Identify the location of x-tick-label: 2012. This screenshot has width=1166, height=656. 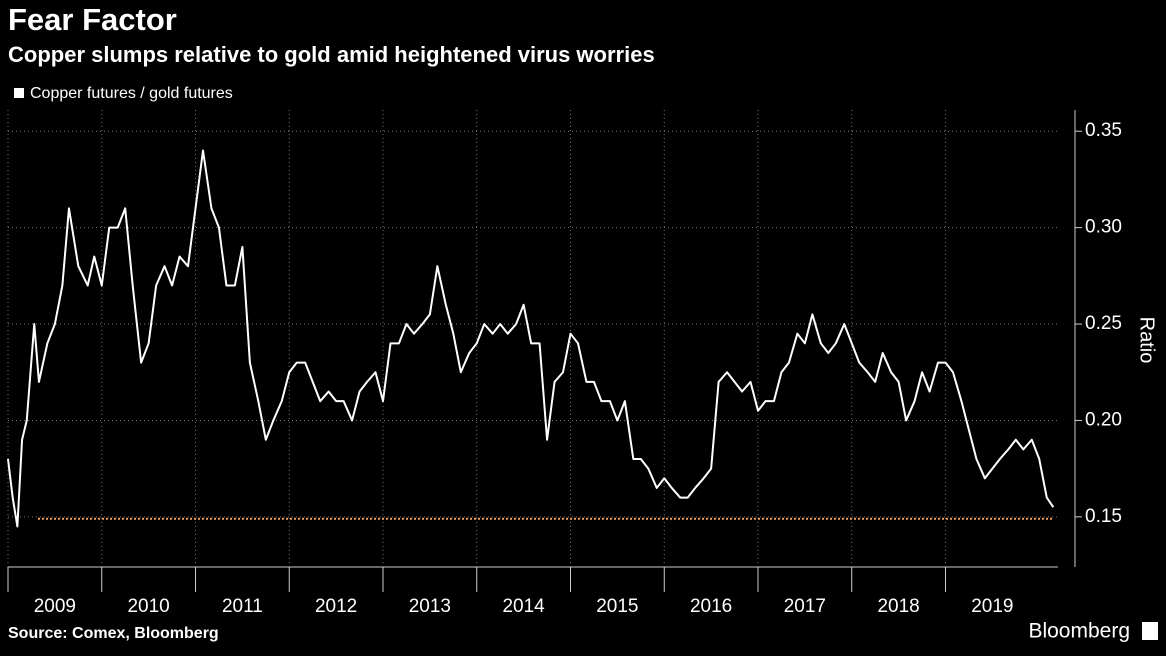
(336, 606).